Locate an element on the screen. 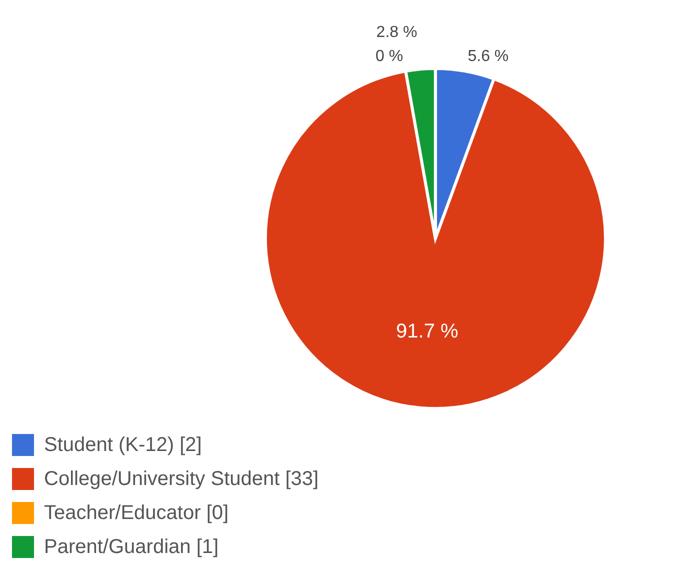  legend-label: Teacher/Educator [0] is located at coordinates (136, 513).